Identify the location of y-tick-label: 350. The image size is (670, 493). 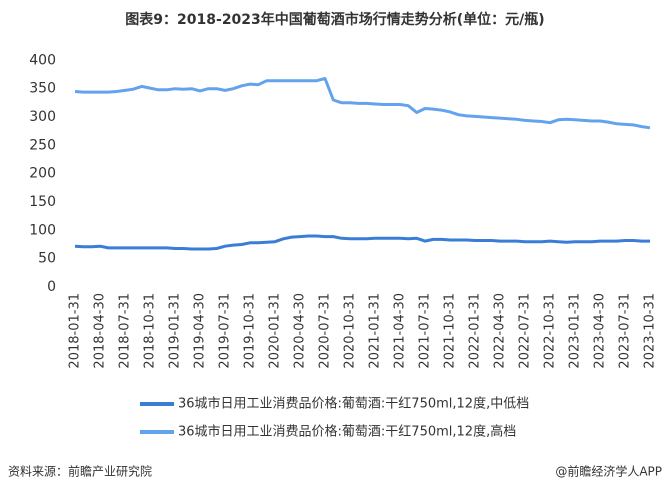
(42, 89).